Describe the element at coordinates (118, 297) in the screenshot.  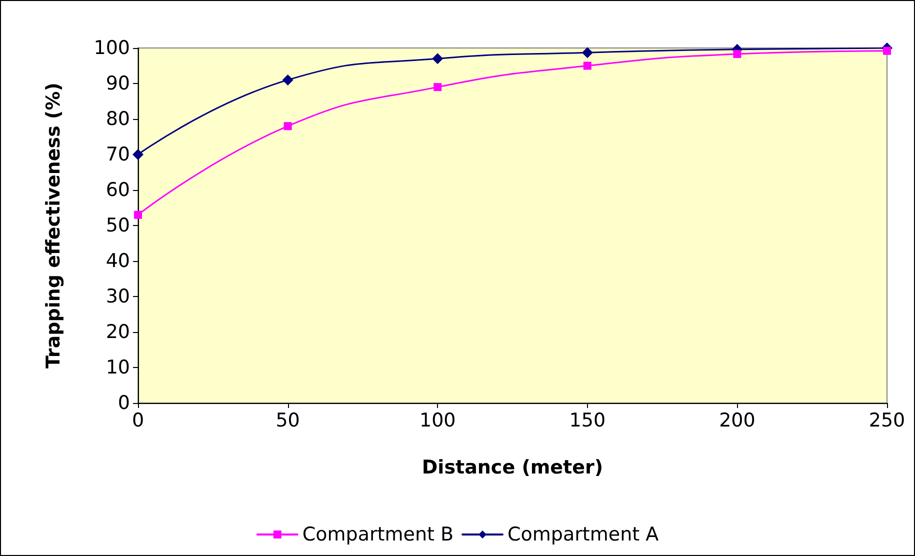
I see `y-tick-label: 30` at that location.